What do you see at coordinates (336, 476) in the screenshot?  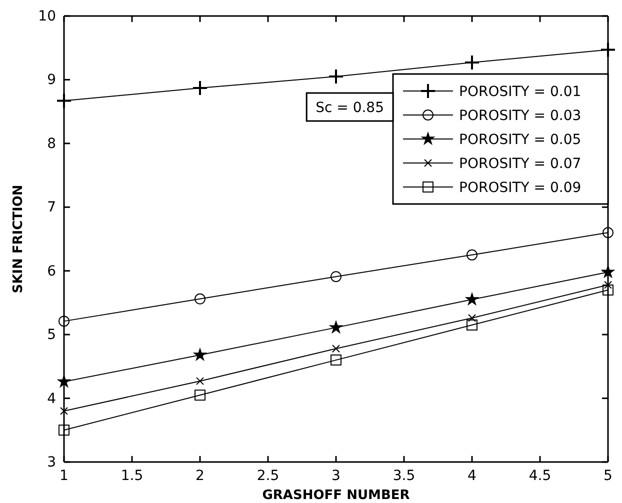 I see `x-tick-label: 3` at bounding box center [336, 476].